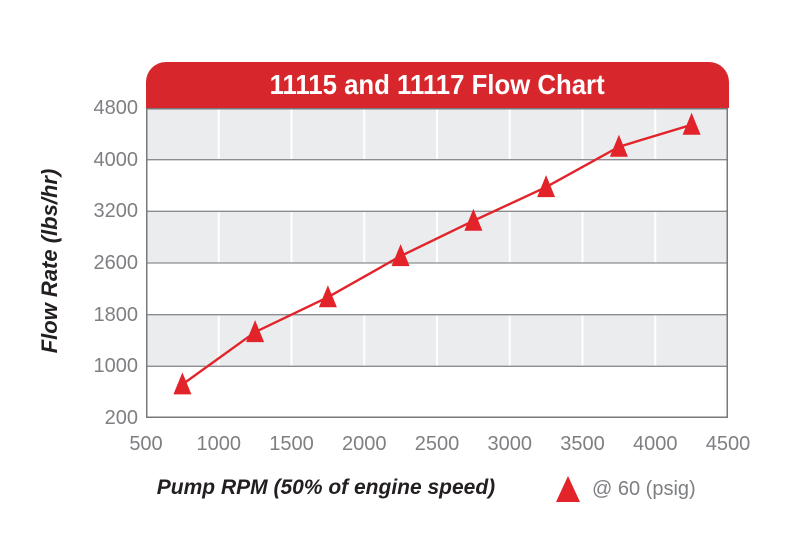  I want to click on x-tick-label: 4000, so click(655, 444).